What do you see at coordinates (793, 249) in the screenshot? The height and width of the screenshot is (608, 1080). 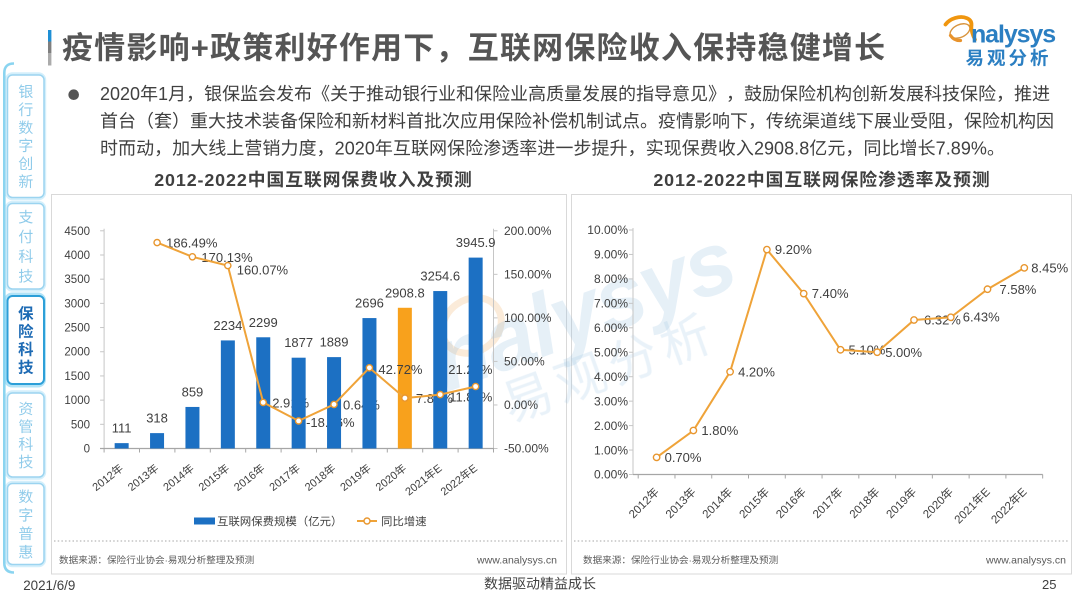 I see `svg-text: 9.20%` at bounding box center [793, 249].